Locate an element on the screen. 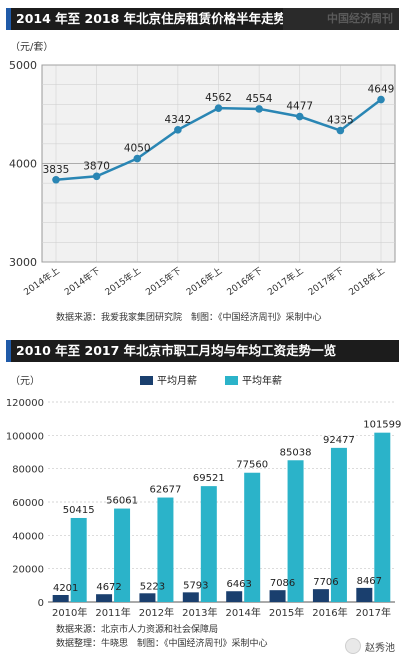 The image size is (405, 662). chart1-source: 数据来源：我爱我家集团研究院 制图：《中国经济周刊》采制中心 is located at coordinates (189, 318).